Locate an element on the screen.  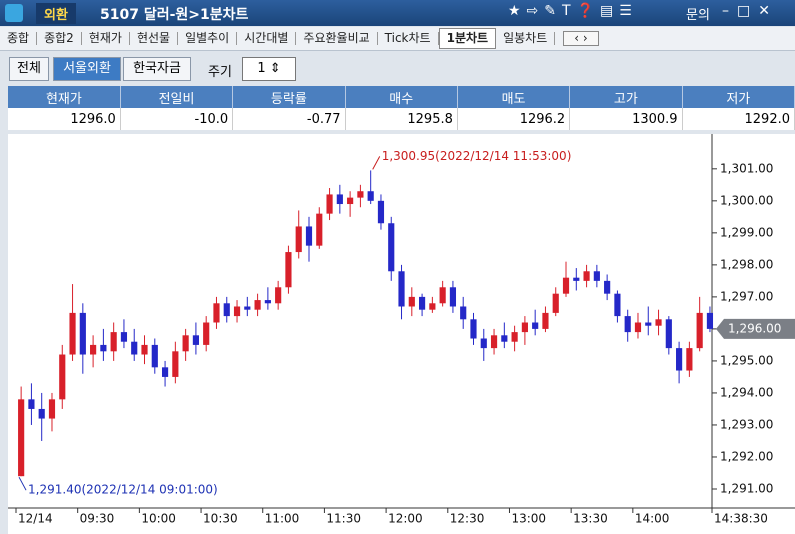
annotation: 1,300.95(2022/12/14 11:53:00) is located at coordinates (477, 156).